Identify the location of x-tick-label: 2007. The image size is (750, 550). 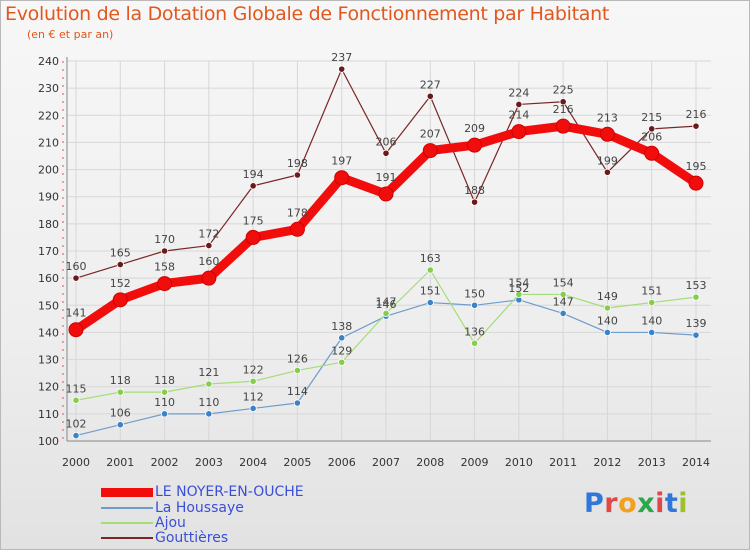
(386, 462).